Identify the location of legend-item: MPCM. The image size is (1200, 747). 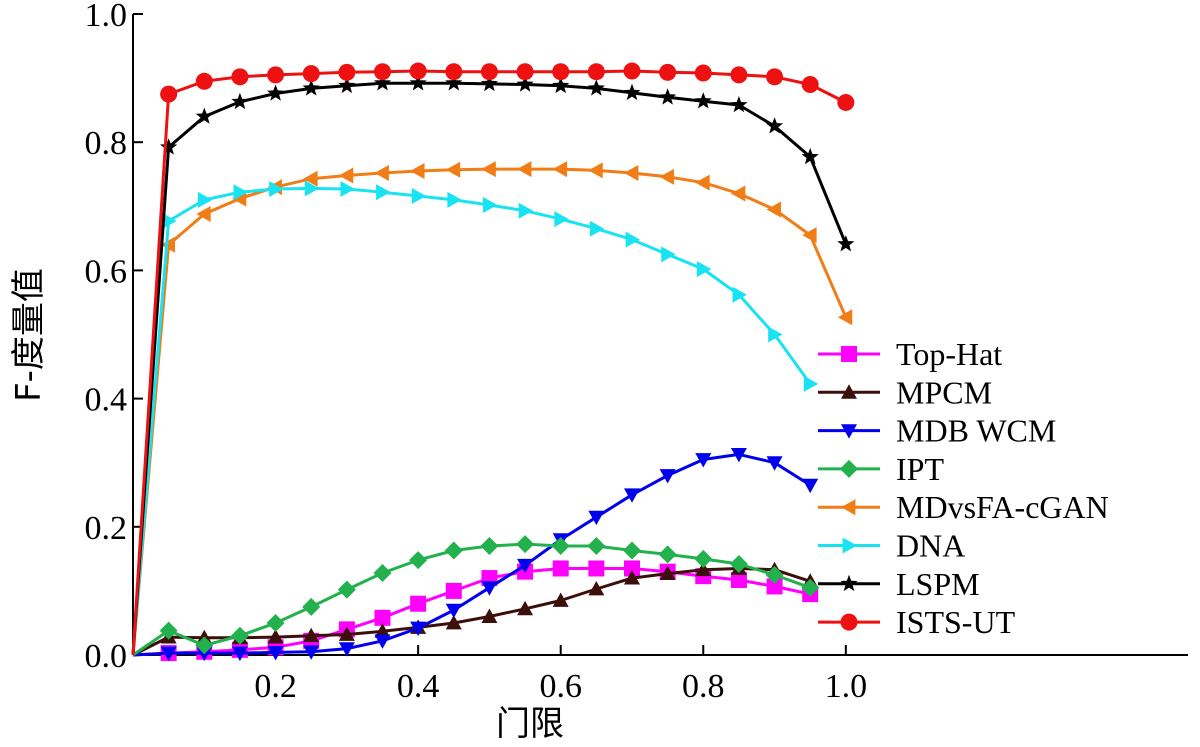
(905, 392).